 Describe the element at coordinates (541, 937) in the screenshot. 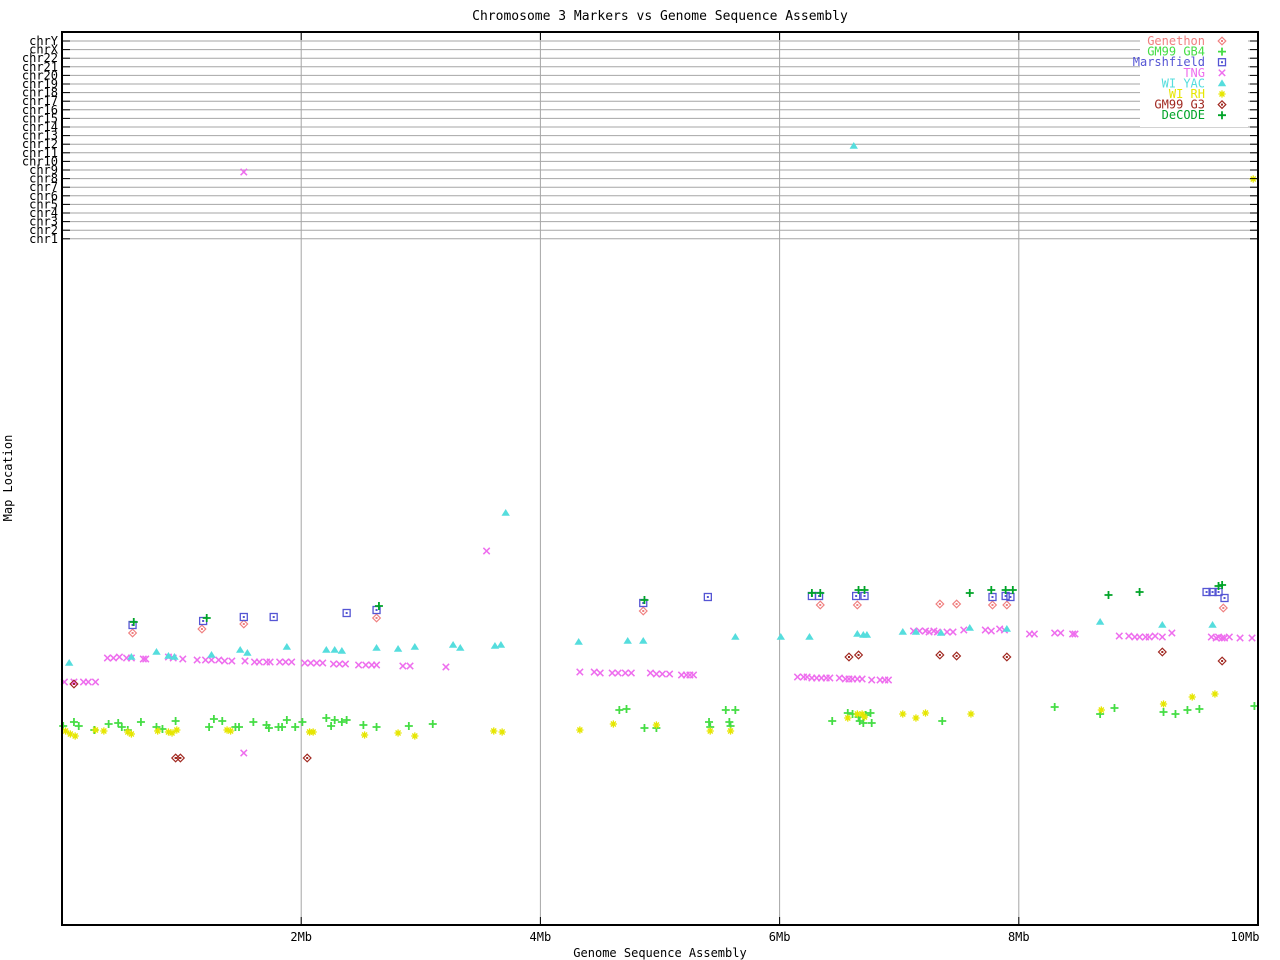

I see `x-tick-label: 4Mb` at that location.